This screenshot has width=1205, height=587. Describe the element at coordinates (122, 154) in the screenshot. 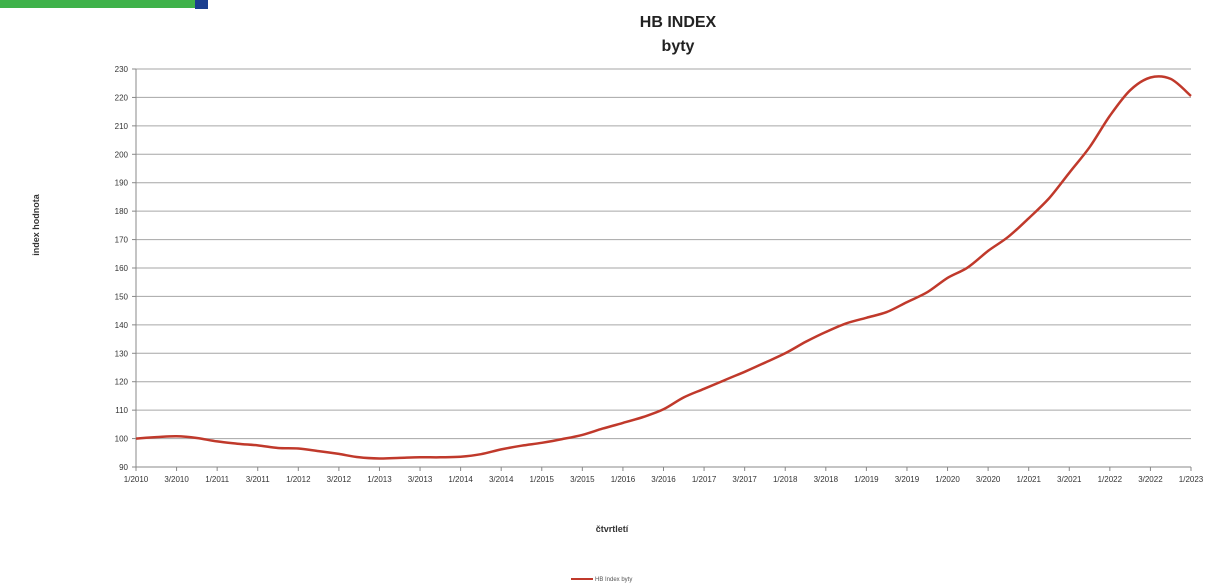

I see `y-tick-label: 200` at that location.